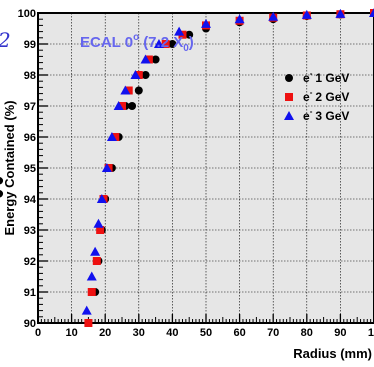 This screenshot has width=374, height=367. I want to click on x-tick-label: 30, so click(139, 333).